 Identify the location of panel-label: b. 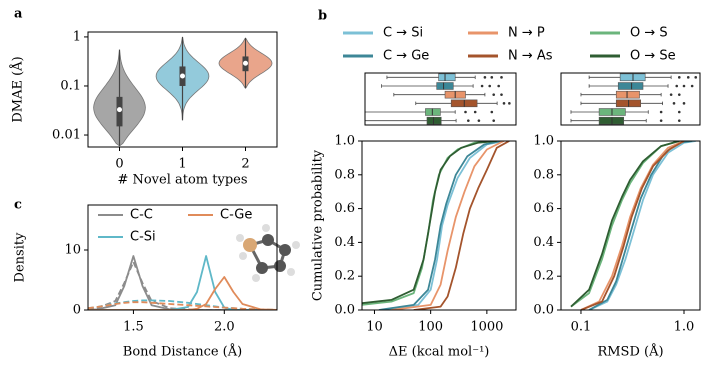
(322, 16).